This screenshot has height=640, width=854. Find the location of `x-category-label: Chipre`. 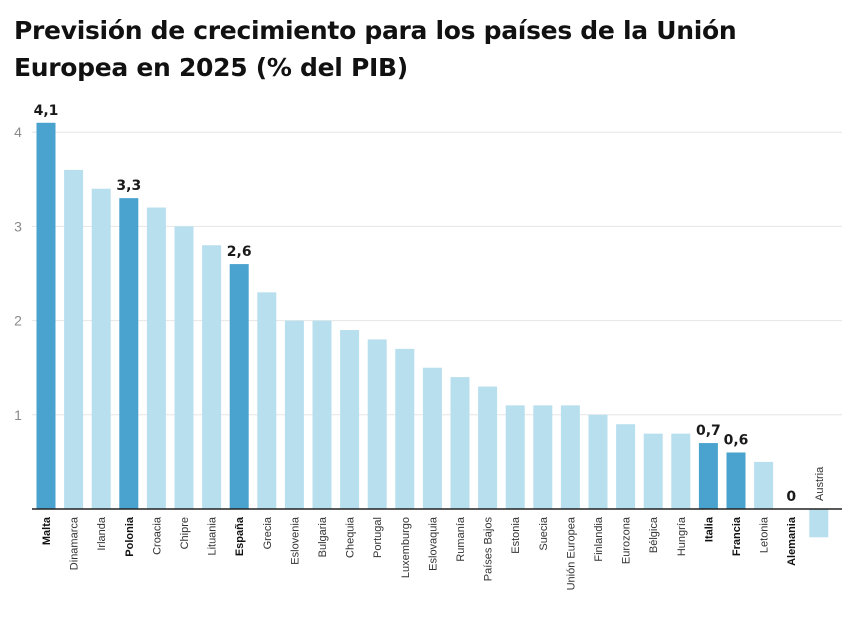

x-category-label: Chipre is located at coordinates (185, 533).